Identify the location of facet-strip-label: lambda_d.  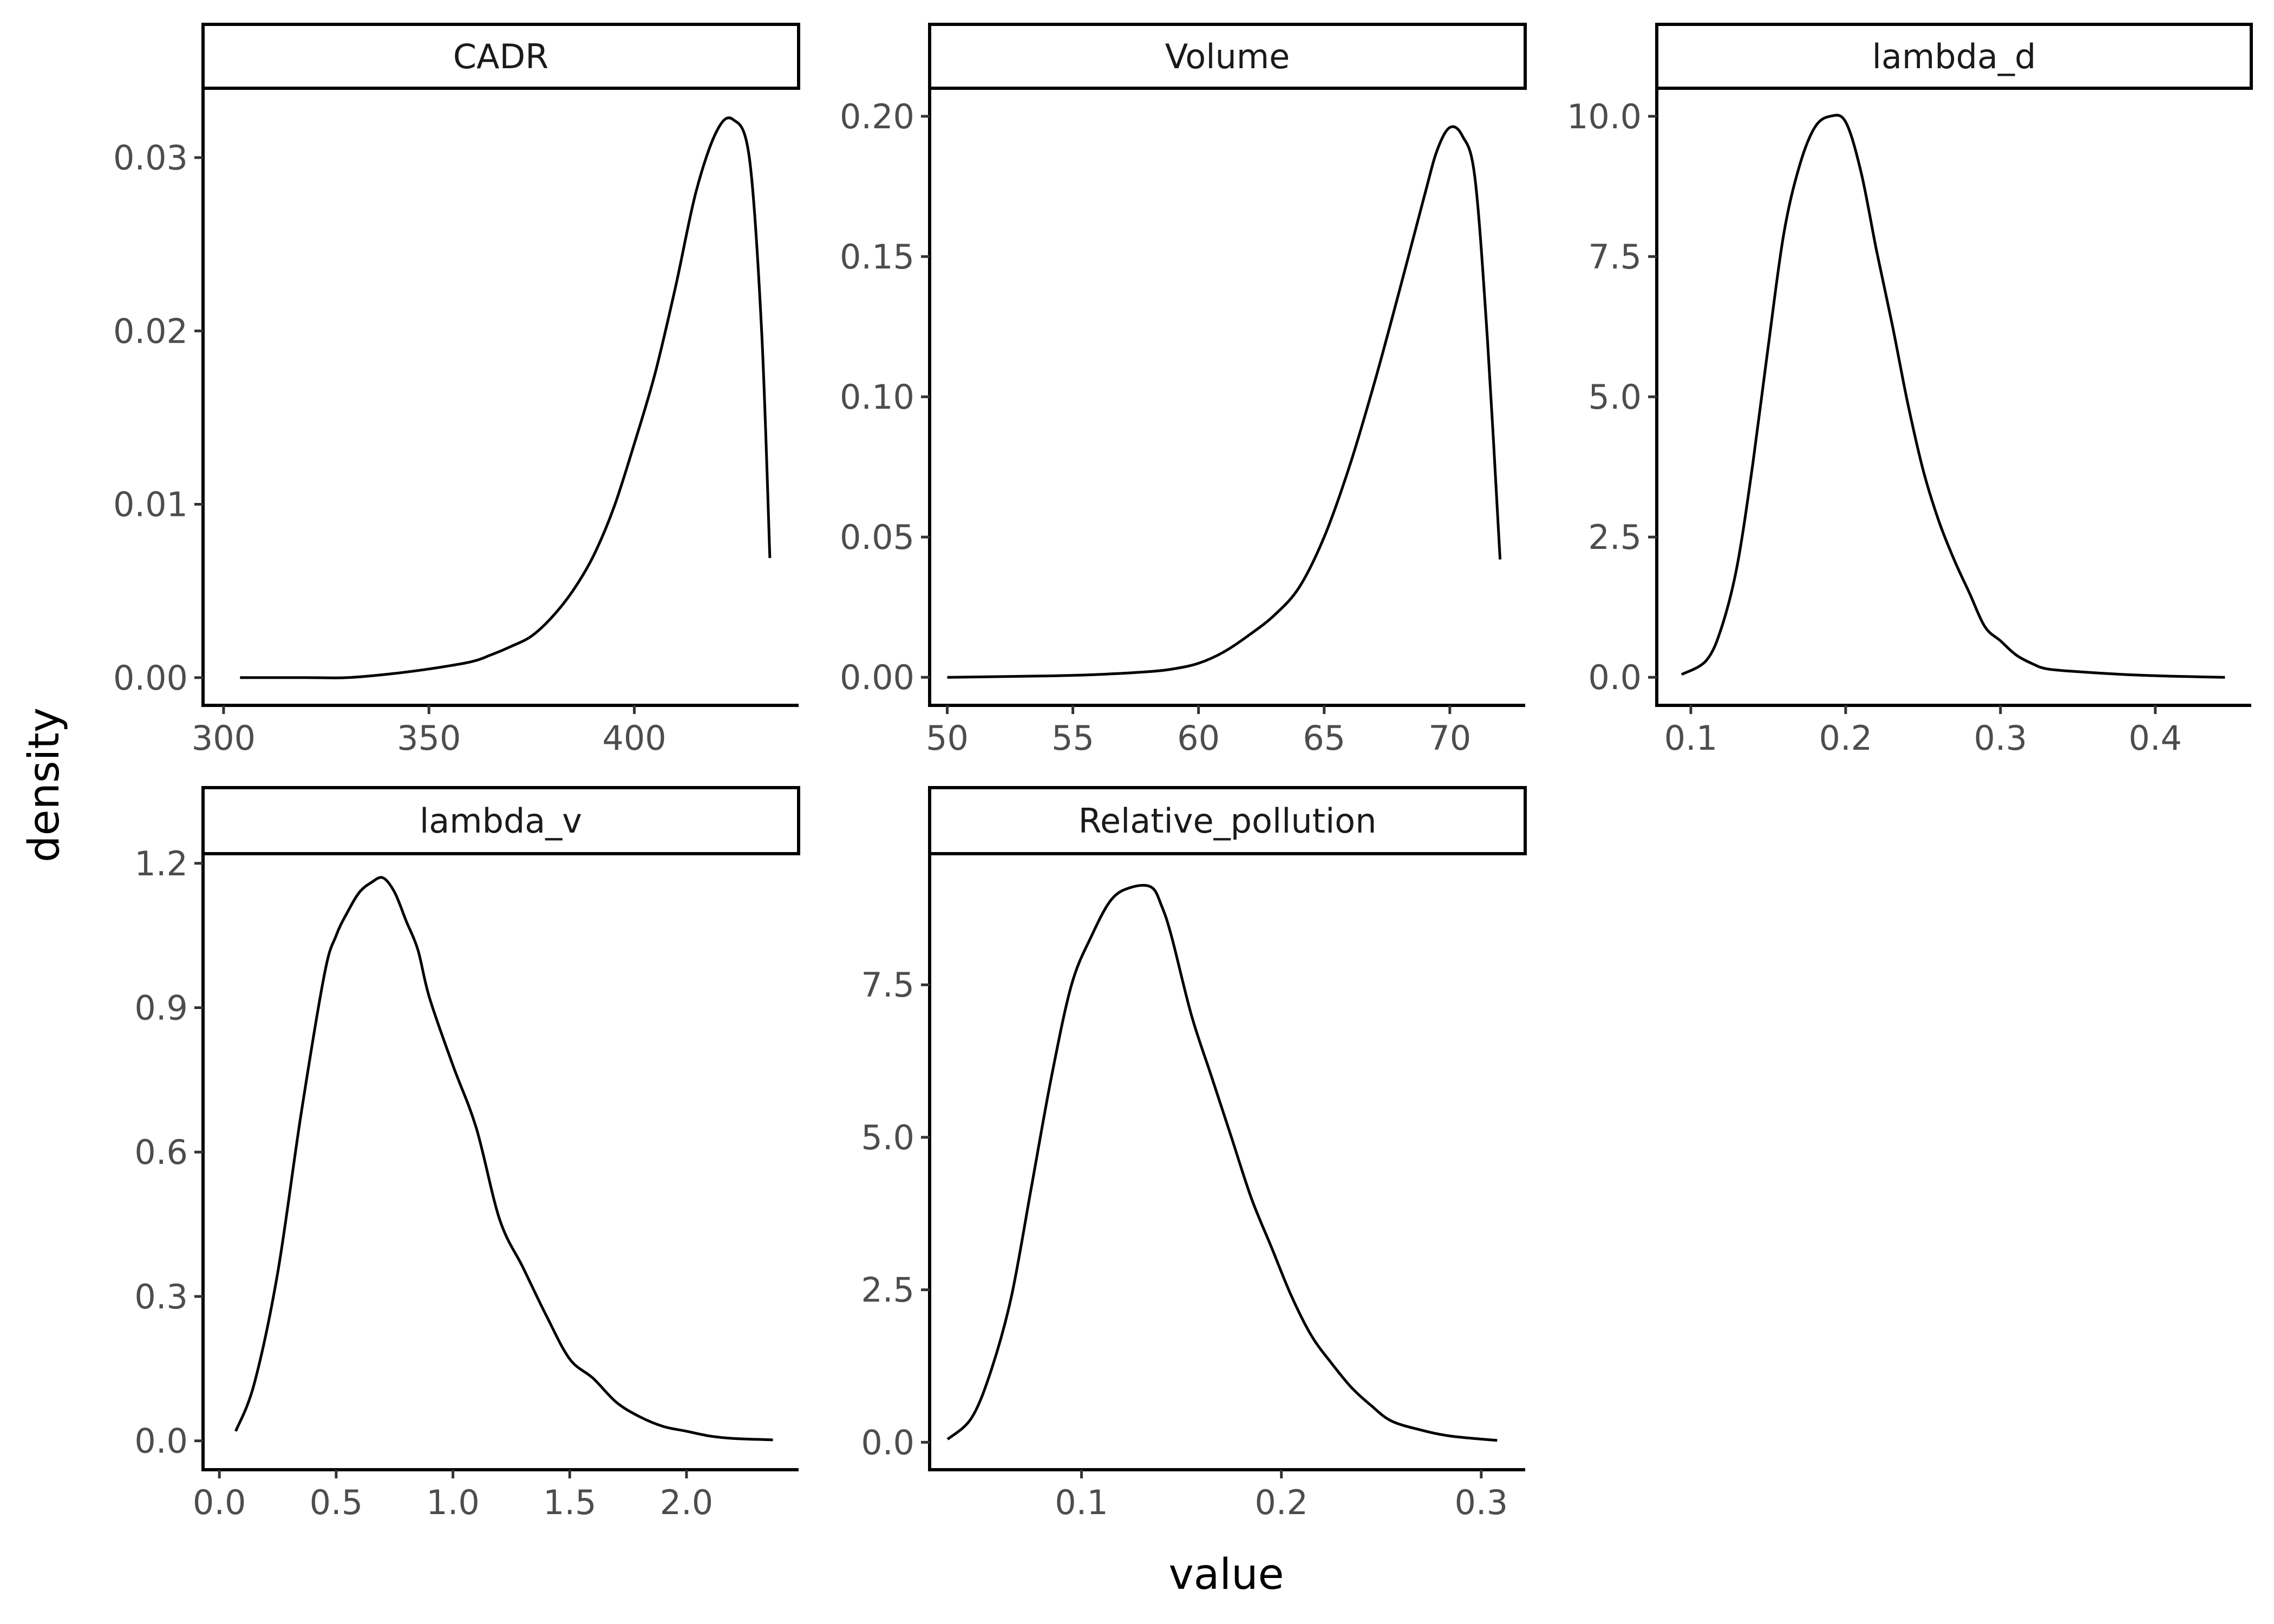
(1954, 56).